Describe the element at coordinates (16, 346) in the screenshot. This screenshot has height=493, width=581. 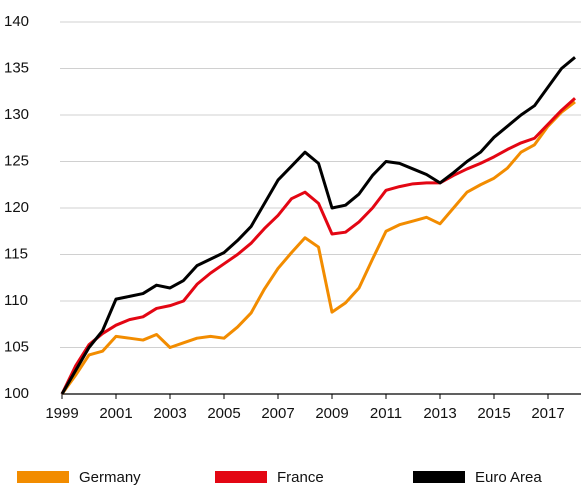
I see `y-tick-label: 105` at that location.